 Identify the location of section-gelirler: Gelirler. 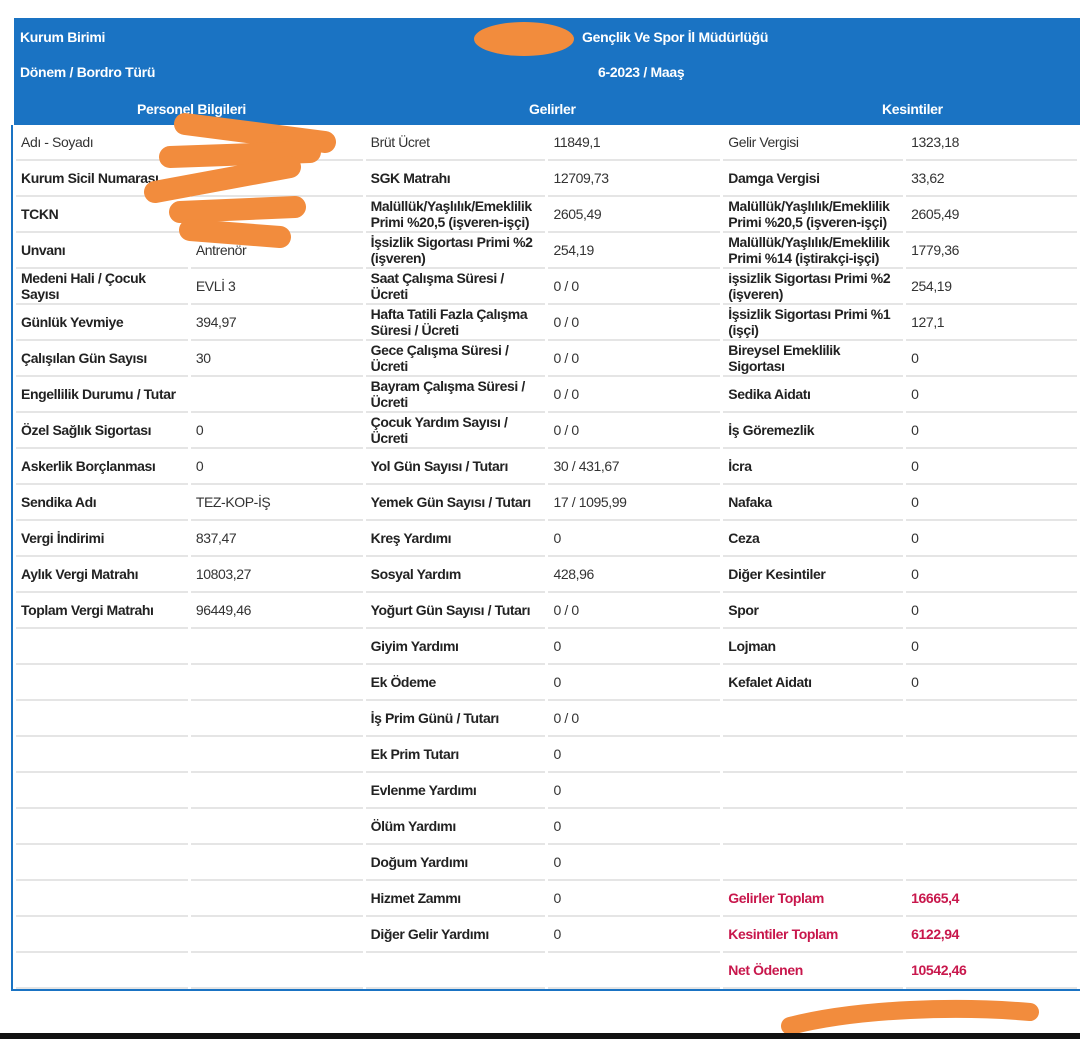
(552, 109).